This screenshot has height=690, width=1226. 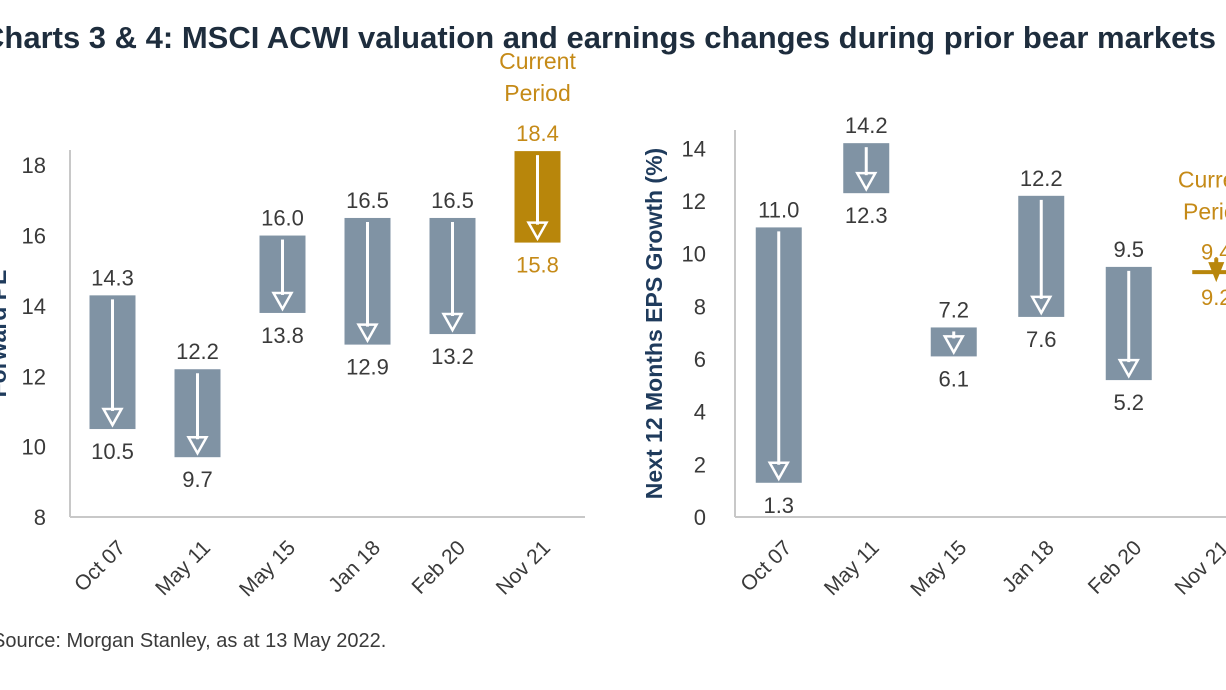 I want to click on end-value-label: 13.2, so click(x=452, y=356).